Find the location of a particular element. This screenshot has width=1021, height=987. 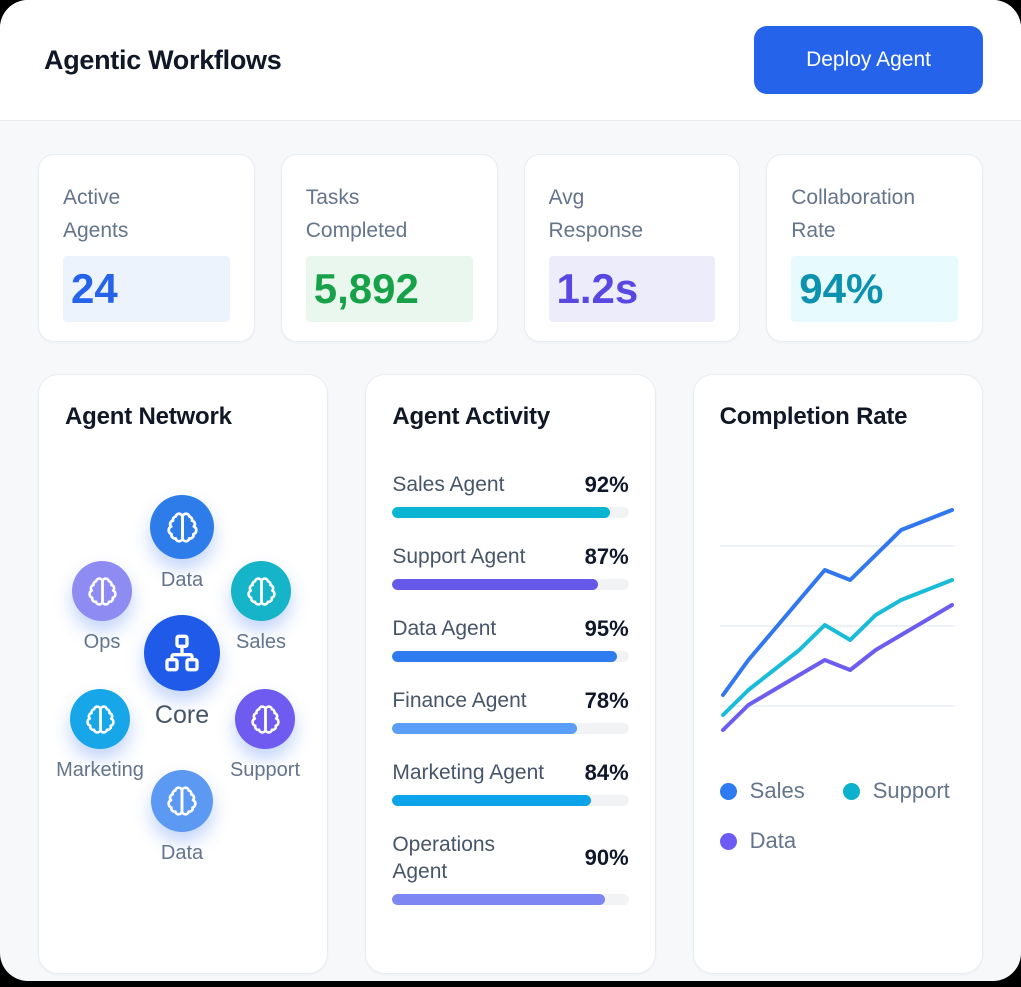

network-node-label: Marketing is located at coordinates (100, 770).